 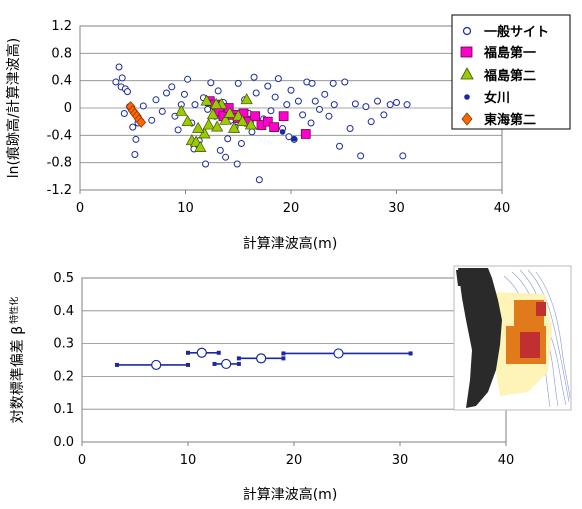 What do you see at coordinates (466, 52) in the screenshot?
I see `legend-marker-fukushima1` at bounding box center [466, 52].